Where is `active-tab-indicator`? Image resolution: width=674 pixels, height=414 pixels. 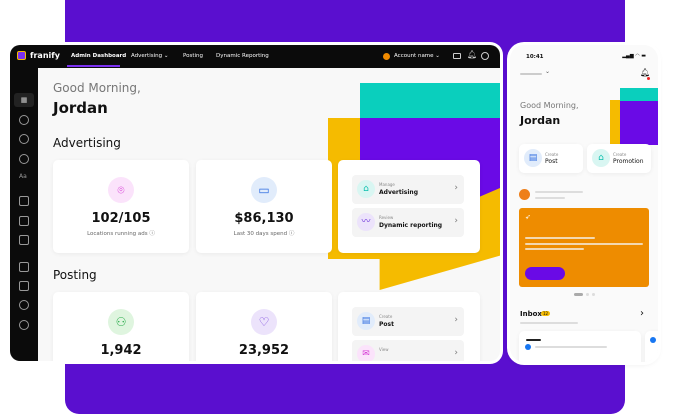
active-tab-indicator is located at coordinates (93, 66).